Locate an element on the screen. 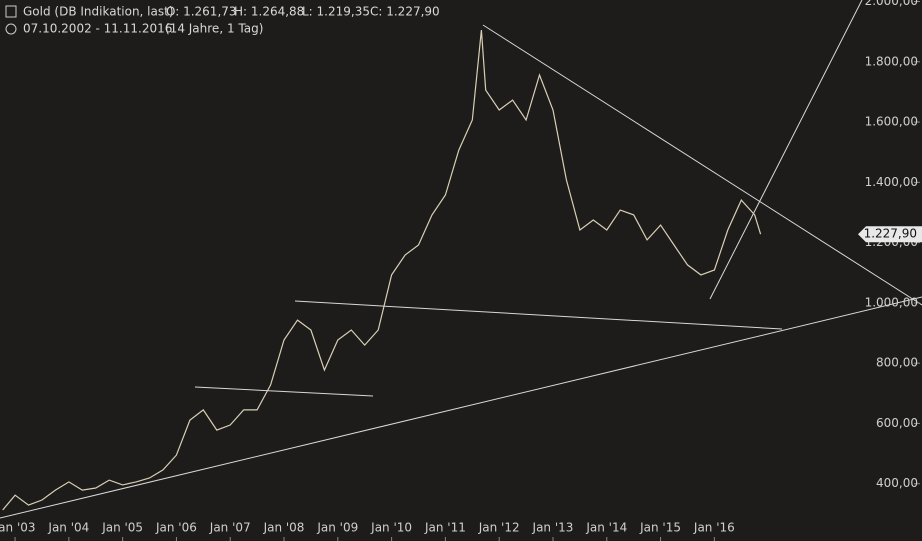 The image size is (922, 541). chart-title: Gold (DB Indikation, last) is located at coordinates (98, 12).